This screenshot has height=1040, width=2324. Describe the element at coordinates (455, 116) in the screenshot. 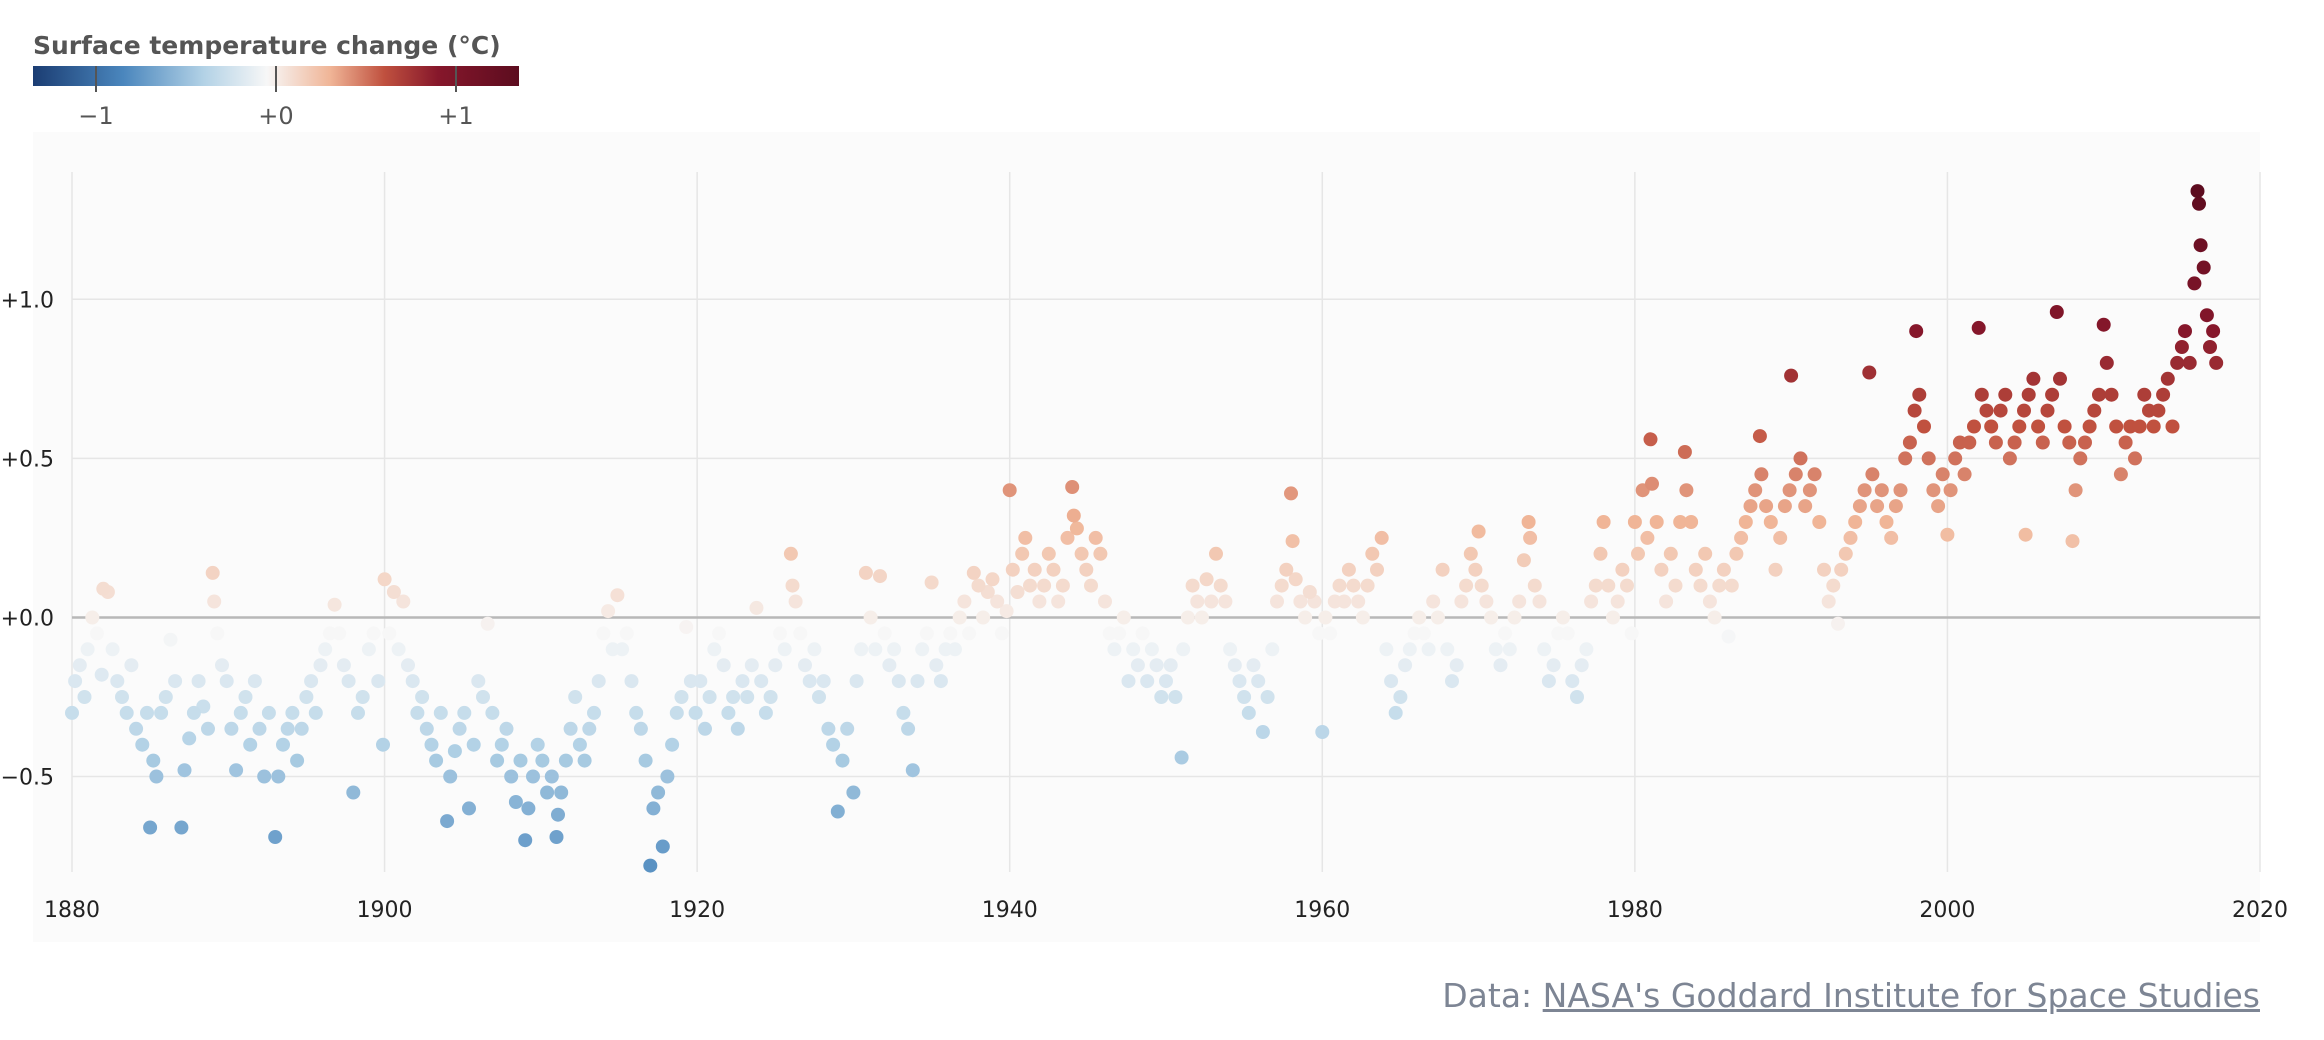

I see `legend-tick-label: +1` at that location.